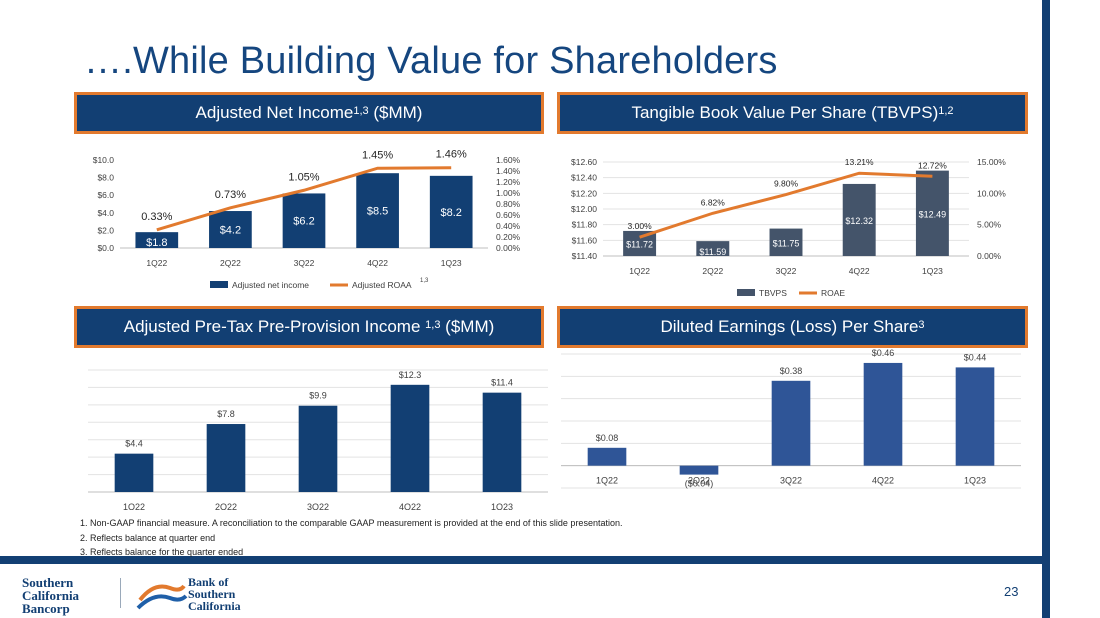 The width and height of the screenshot is (1100, 618). I want to click on y-left-tick-label: $11.60, so click(585, 240).